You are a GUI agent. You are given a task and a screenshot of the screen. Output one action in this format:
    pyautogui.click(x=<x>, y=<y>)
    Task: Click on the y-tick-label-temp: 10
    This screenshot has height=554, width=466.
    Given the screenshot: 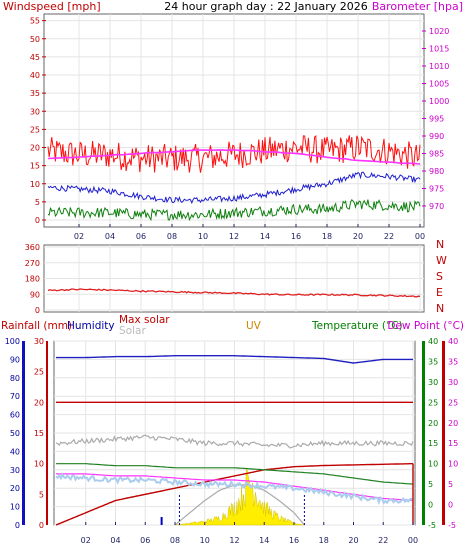 What is the action you would take?
    pyautogui.click(x=433, y=464)
    